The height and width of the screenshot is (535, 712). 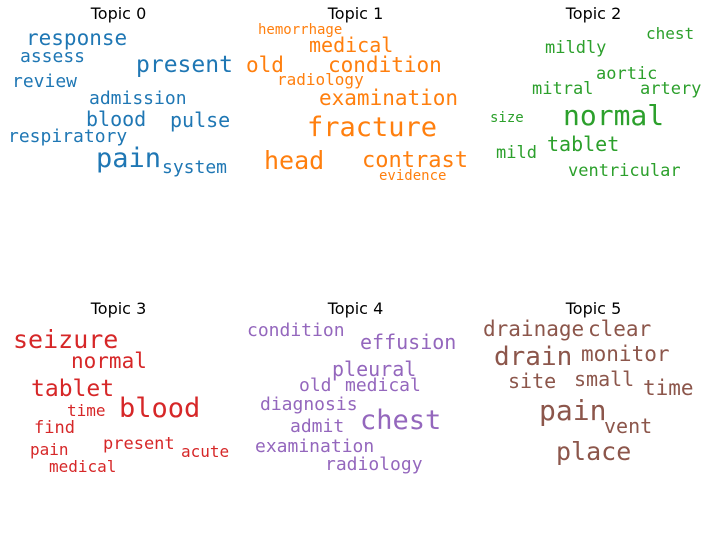 What do you see at coordinates (627, 74) in the screenshot?
I see `topic-2-word: aortic` at bounding box center [627, 74].